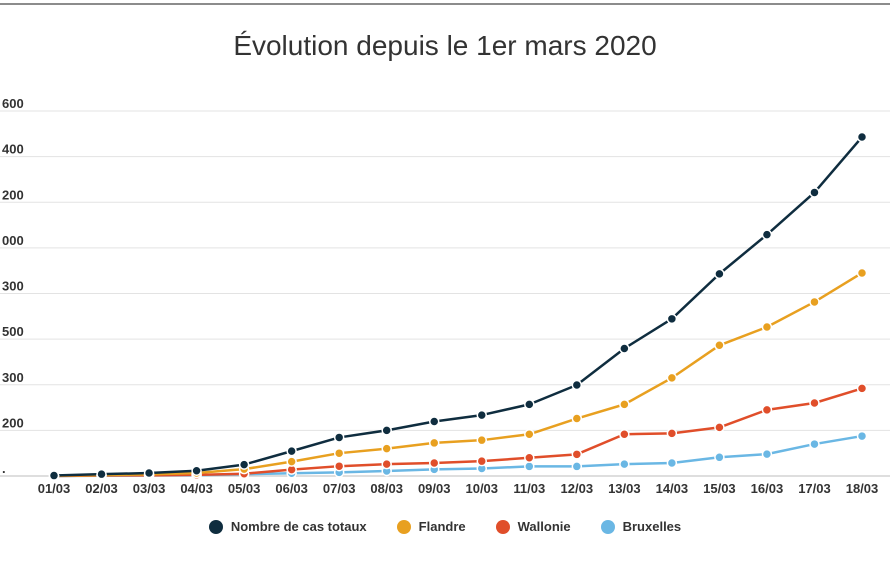 This screenshot has height=563, width=890. Describe the element at coordinates (577, 488) in the screenshot. I see `x-tick-label: 12/03` at that location.